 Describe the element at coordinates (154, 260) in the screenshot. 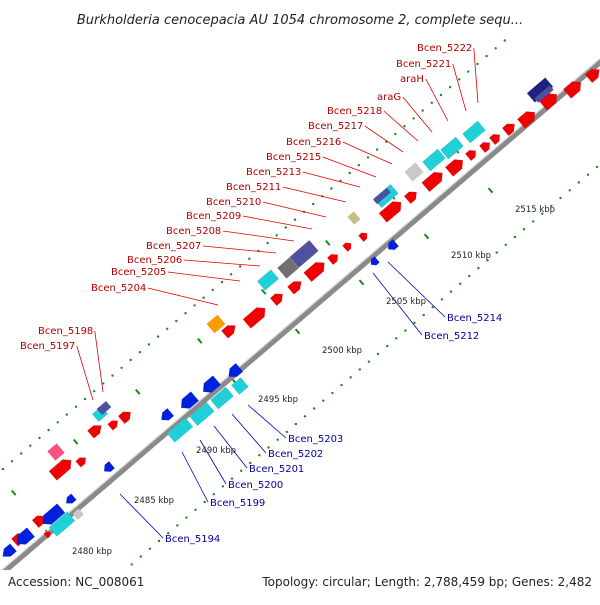

I see `gene-label: Bcen_5206` at that location.